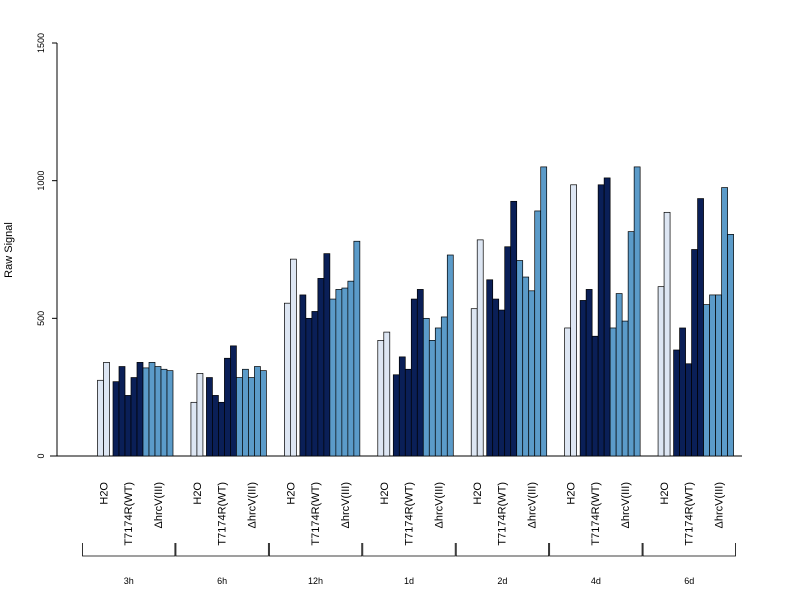  Describe the element at coordinates (41, 181) in the screenshot. I see `y-tick-label: 1000` at that location.